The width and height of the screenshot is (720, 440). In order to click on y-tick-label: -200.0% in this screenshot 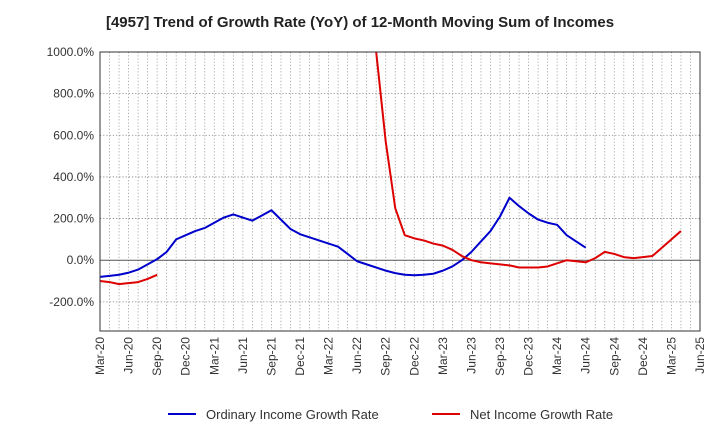, I will do `click(71, 302)`.